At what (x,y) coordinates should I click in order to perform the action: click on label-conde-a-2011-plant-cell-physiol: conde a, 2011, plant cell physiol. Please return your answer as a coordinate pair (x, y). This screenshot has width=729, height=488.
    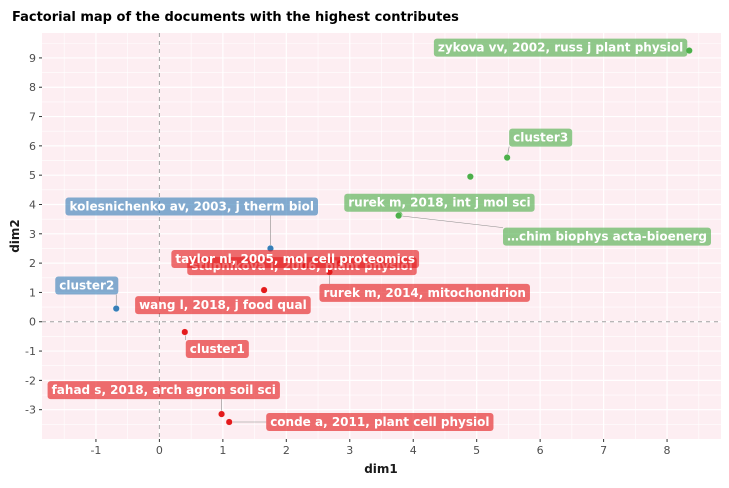
    Looking at the image, I should click on (380, 421).